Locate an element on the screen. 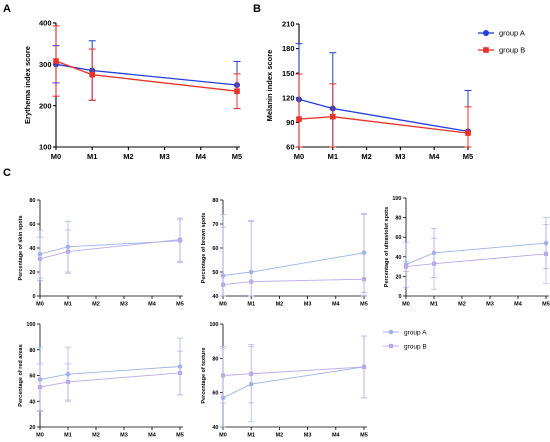  chart-c-series-1-line is located at coordinates (110, 249).